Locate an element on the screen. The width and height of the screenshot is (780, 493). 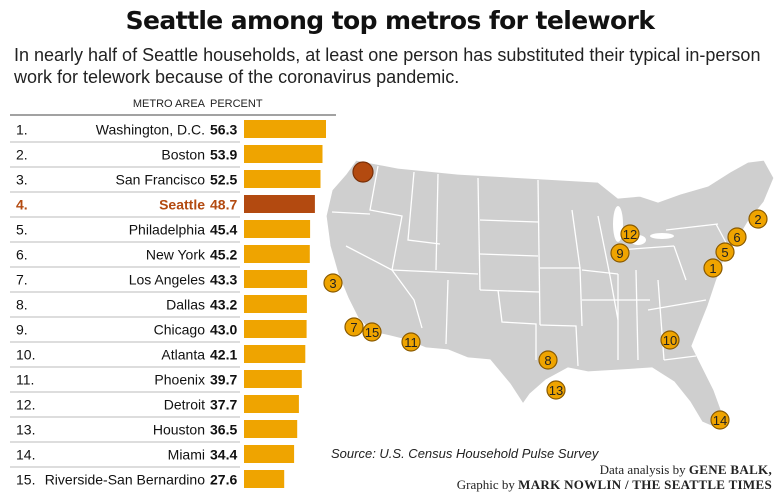
metro-marker-label: 8 is located at coordinates (547, 360).